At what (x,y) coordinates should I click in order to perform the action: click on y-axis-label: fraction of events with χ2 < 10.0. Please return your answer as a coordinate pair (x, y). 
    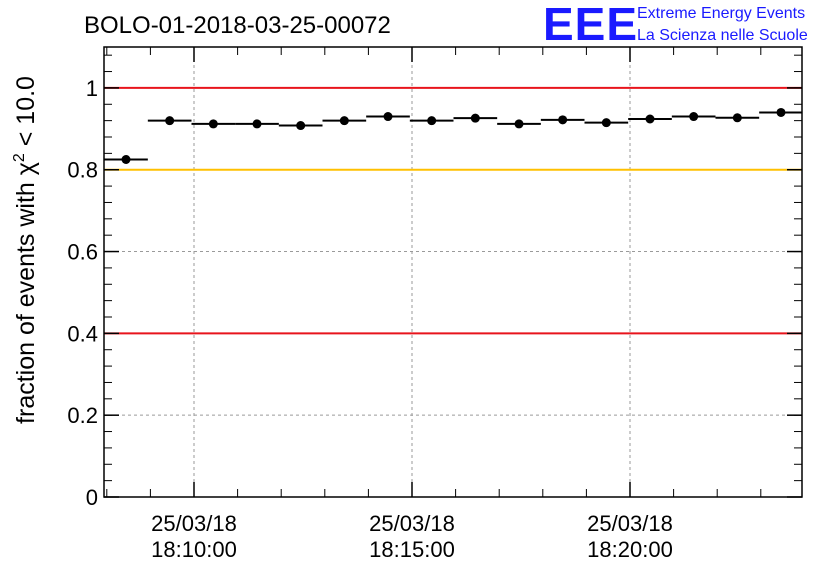
    Looking at the image, I should click on (25, 250).